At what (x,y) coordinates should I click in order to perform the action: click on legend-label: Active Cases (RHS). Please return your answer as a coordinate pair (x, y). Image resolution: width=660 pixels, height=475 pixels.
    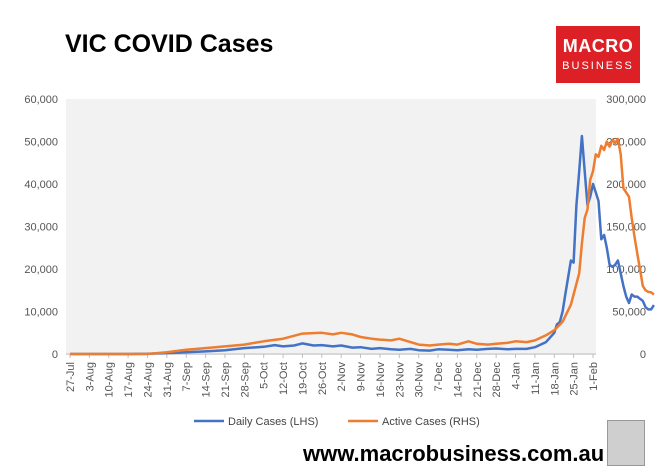
    Looking at the image, I should click on (431, 422).